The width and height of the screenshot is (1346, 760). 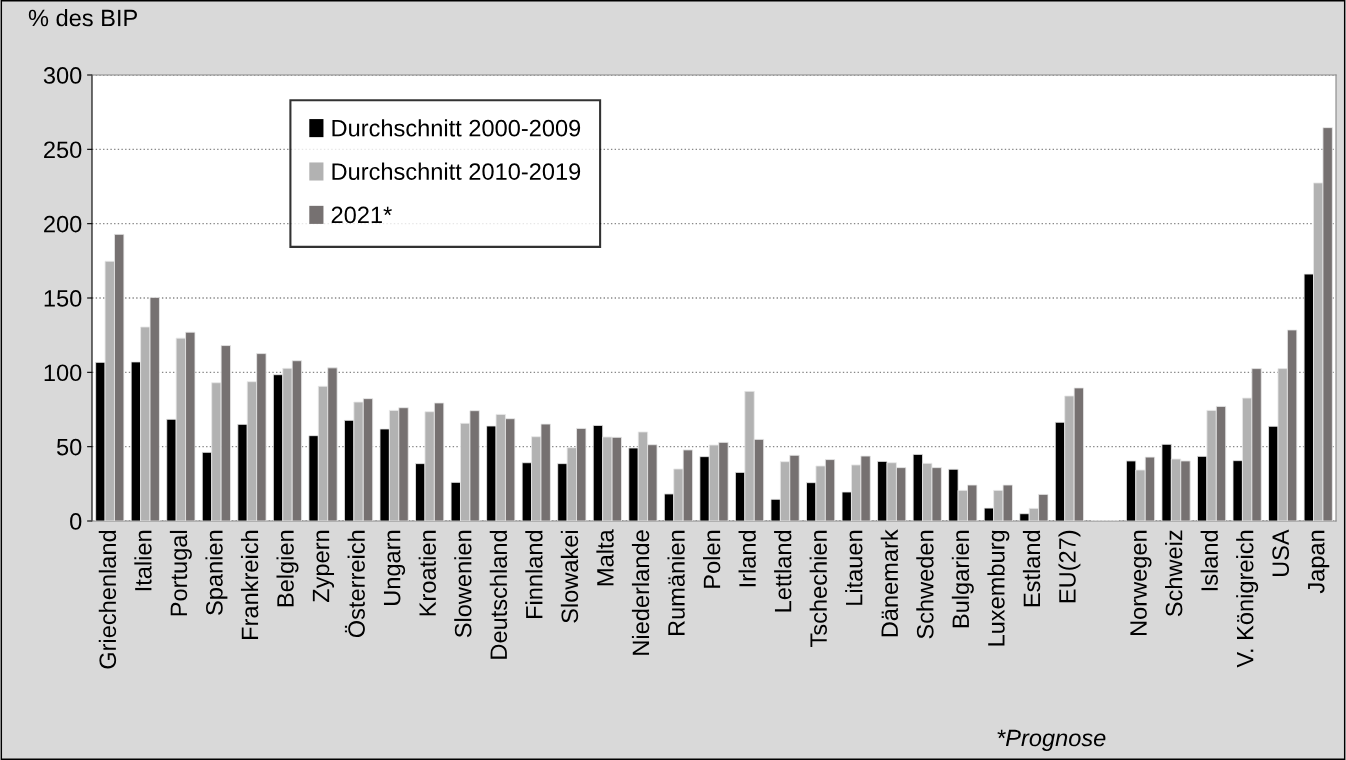 I want to click on x-tick-label: Zypern, so click(x=323, y=566).